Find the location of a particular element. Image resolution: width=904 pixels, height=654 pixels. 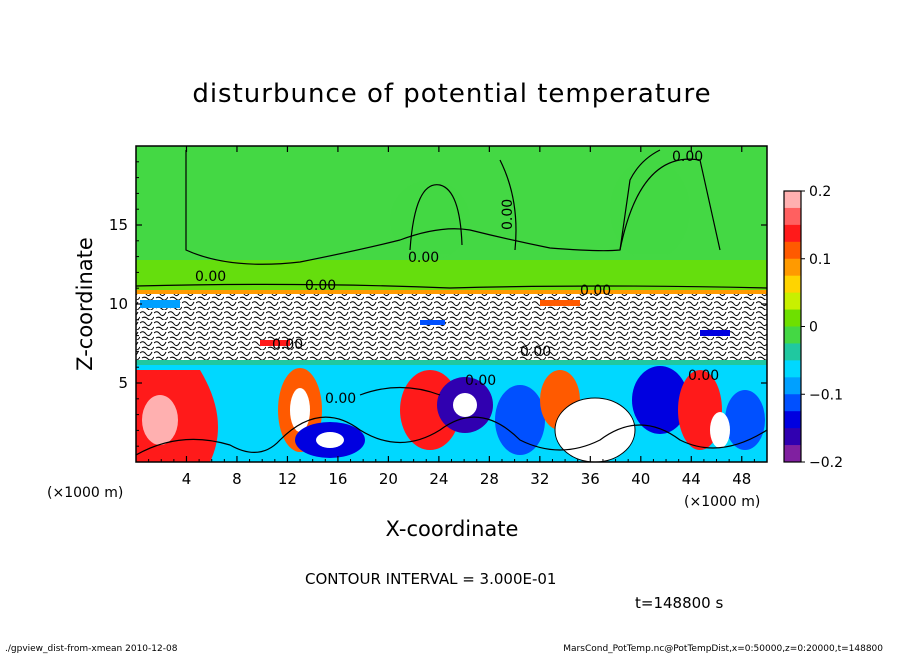

x-axis-label: X-coordinate is located at coordinates (452, 529).